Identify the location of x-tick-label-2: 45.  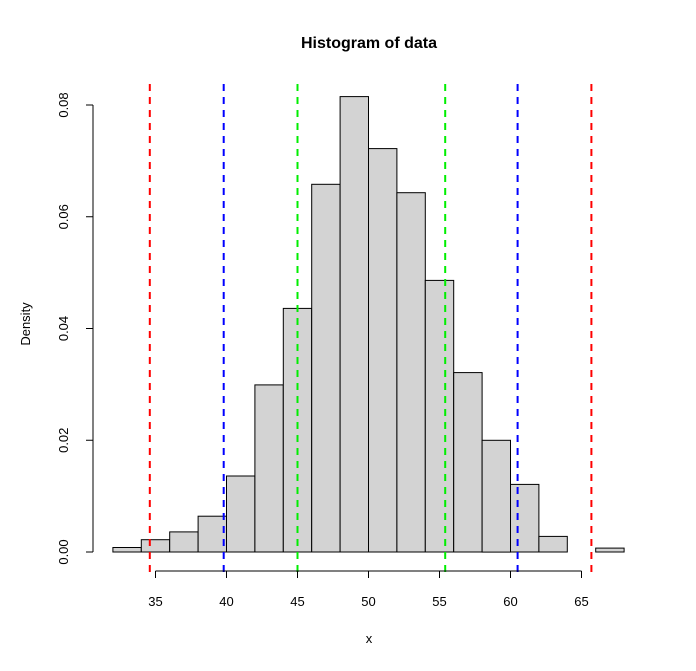
(297, 601).